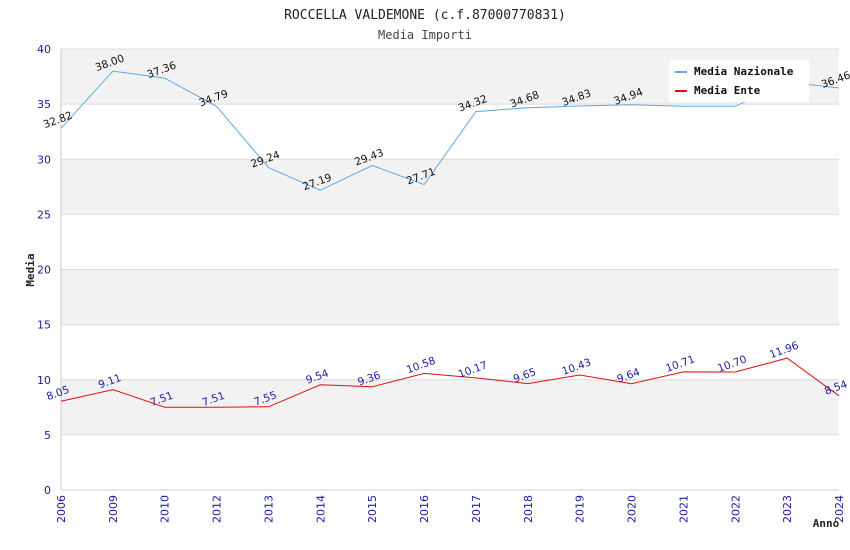 Image resolution: width=850 pixels, height=550 pixels. Describe the element at coordinates (44, 325) in the screenshot. I see `y-tick-label: 15` at that location.